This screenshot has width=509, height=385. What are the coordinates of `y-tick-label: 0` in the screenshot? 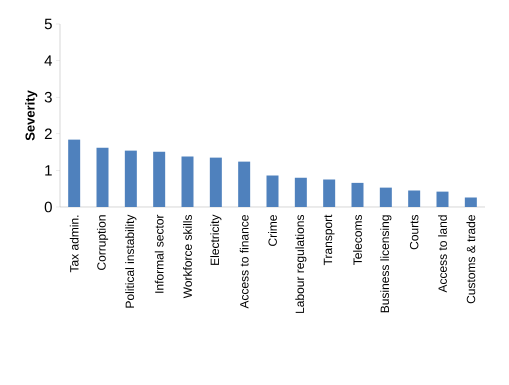 It's located at (48, 207).